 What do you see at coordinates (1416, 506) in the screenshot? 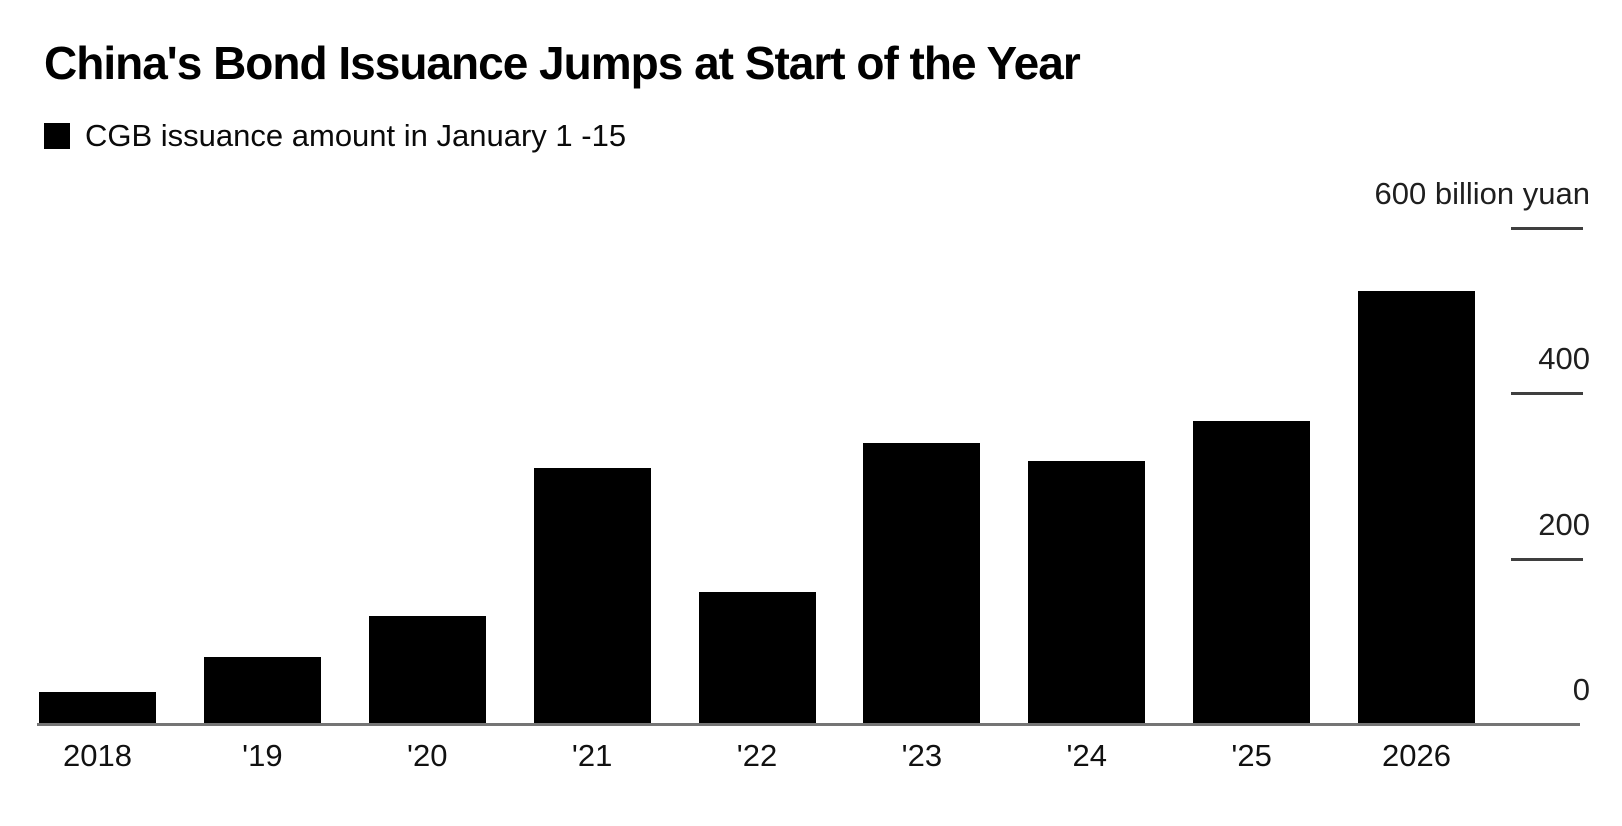
I see `bar-2026` at bounding box center [1416, 506].